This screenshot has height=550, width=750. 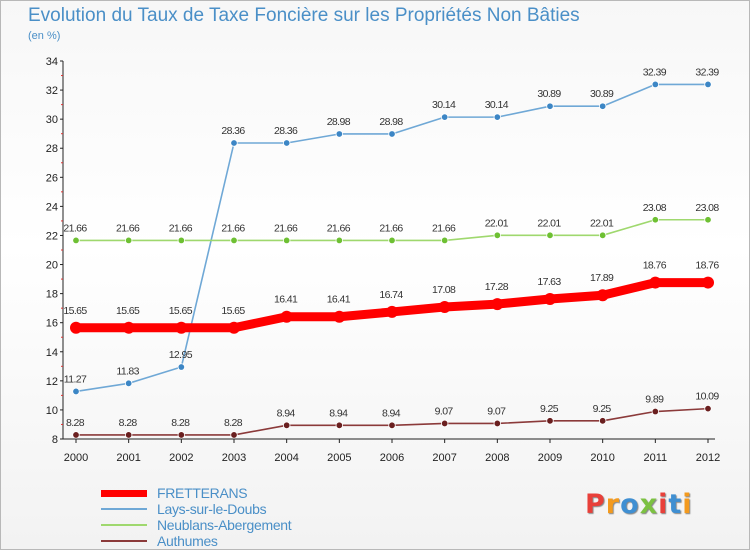 I want to click on data-label: 9.25, so click(x=602, y=409).